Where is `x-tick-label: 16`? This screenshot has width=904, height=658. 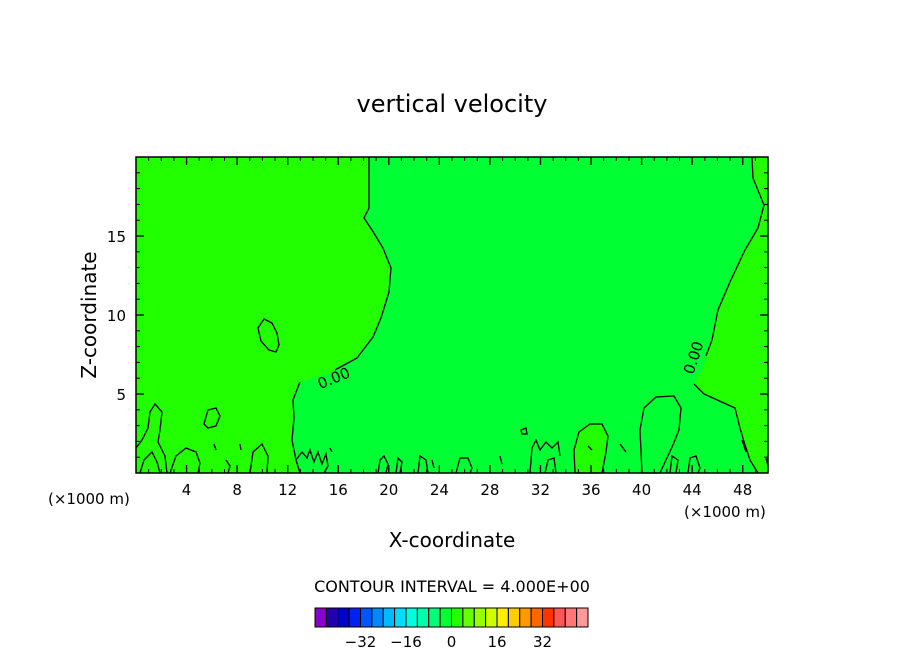
x-tick-label: 16 is located at coordinates (338, 490).